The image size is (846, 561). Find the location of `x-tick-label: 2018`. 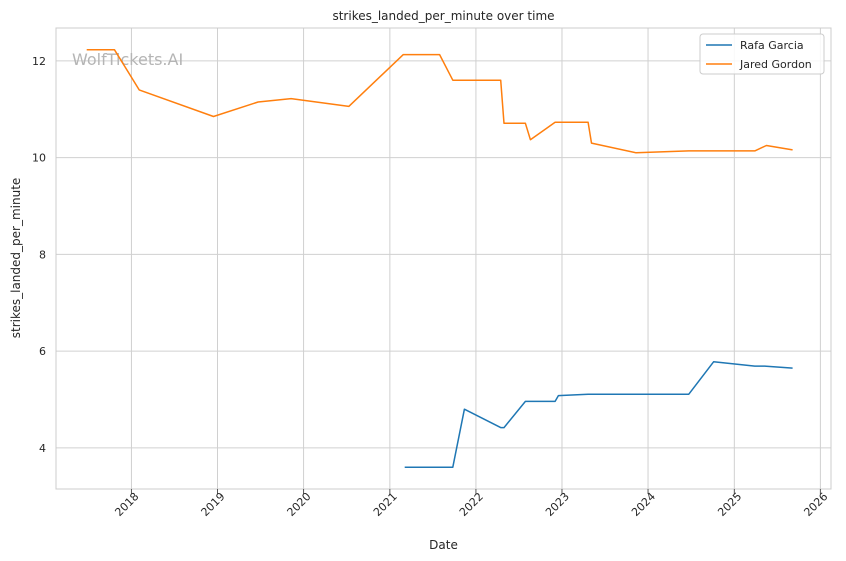

x-tick-label: 2018 is located at coordinates (126, 504).